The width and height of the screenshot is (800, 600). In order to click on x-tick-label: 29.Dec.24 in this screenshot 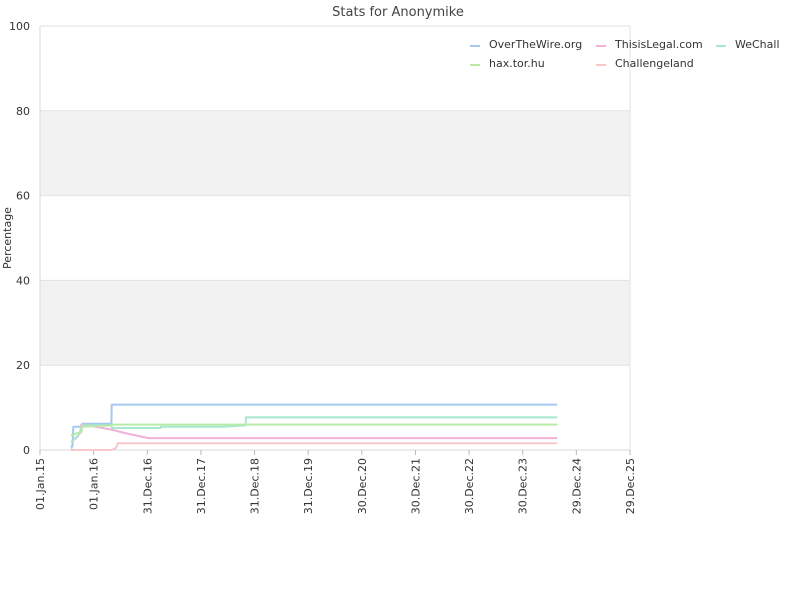, I will do `click(576, 486)`.